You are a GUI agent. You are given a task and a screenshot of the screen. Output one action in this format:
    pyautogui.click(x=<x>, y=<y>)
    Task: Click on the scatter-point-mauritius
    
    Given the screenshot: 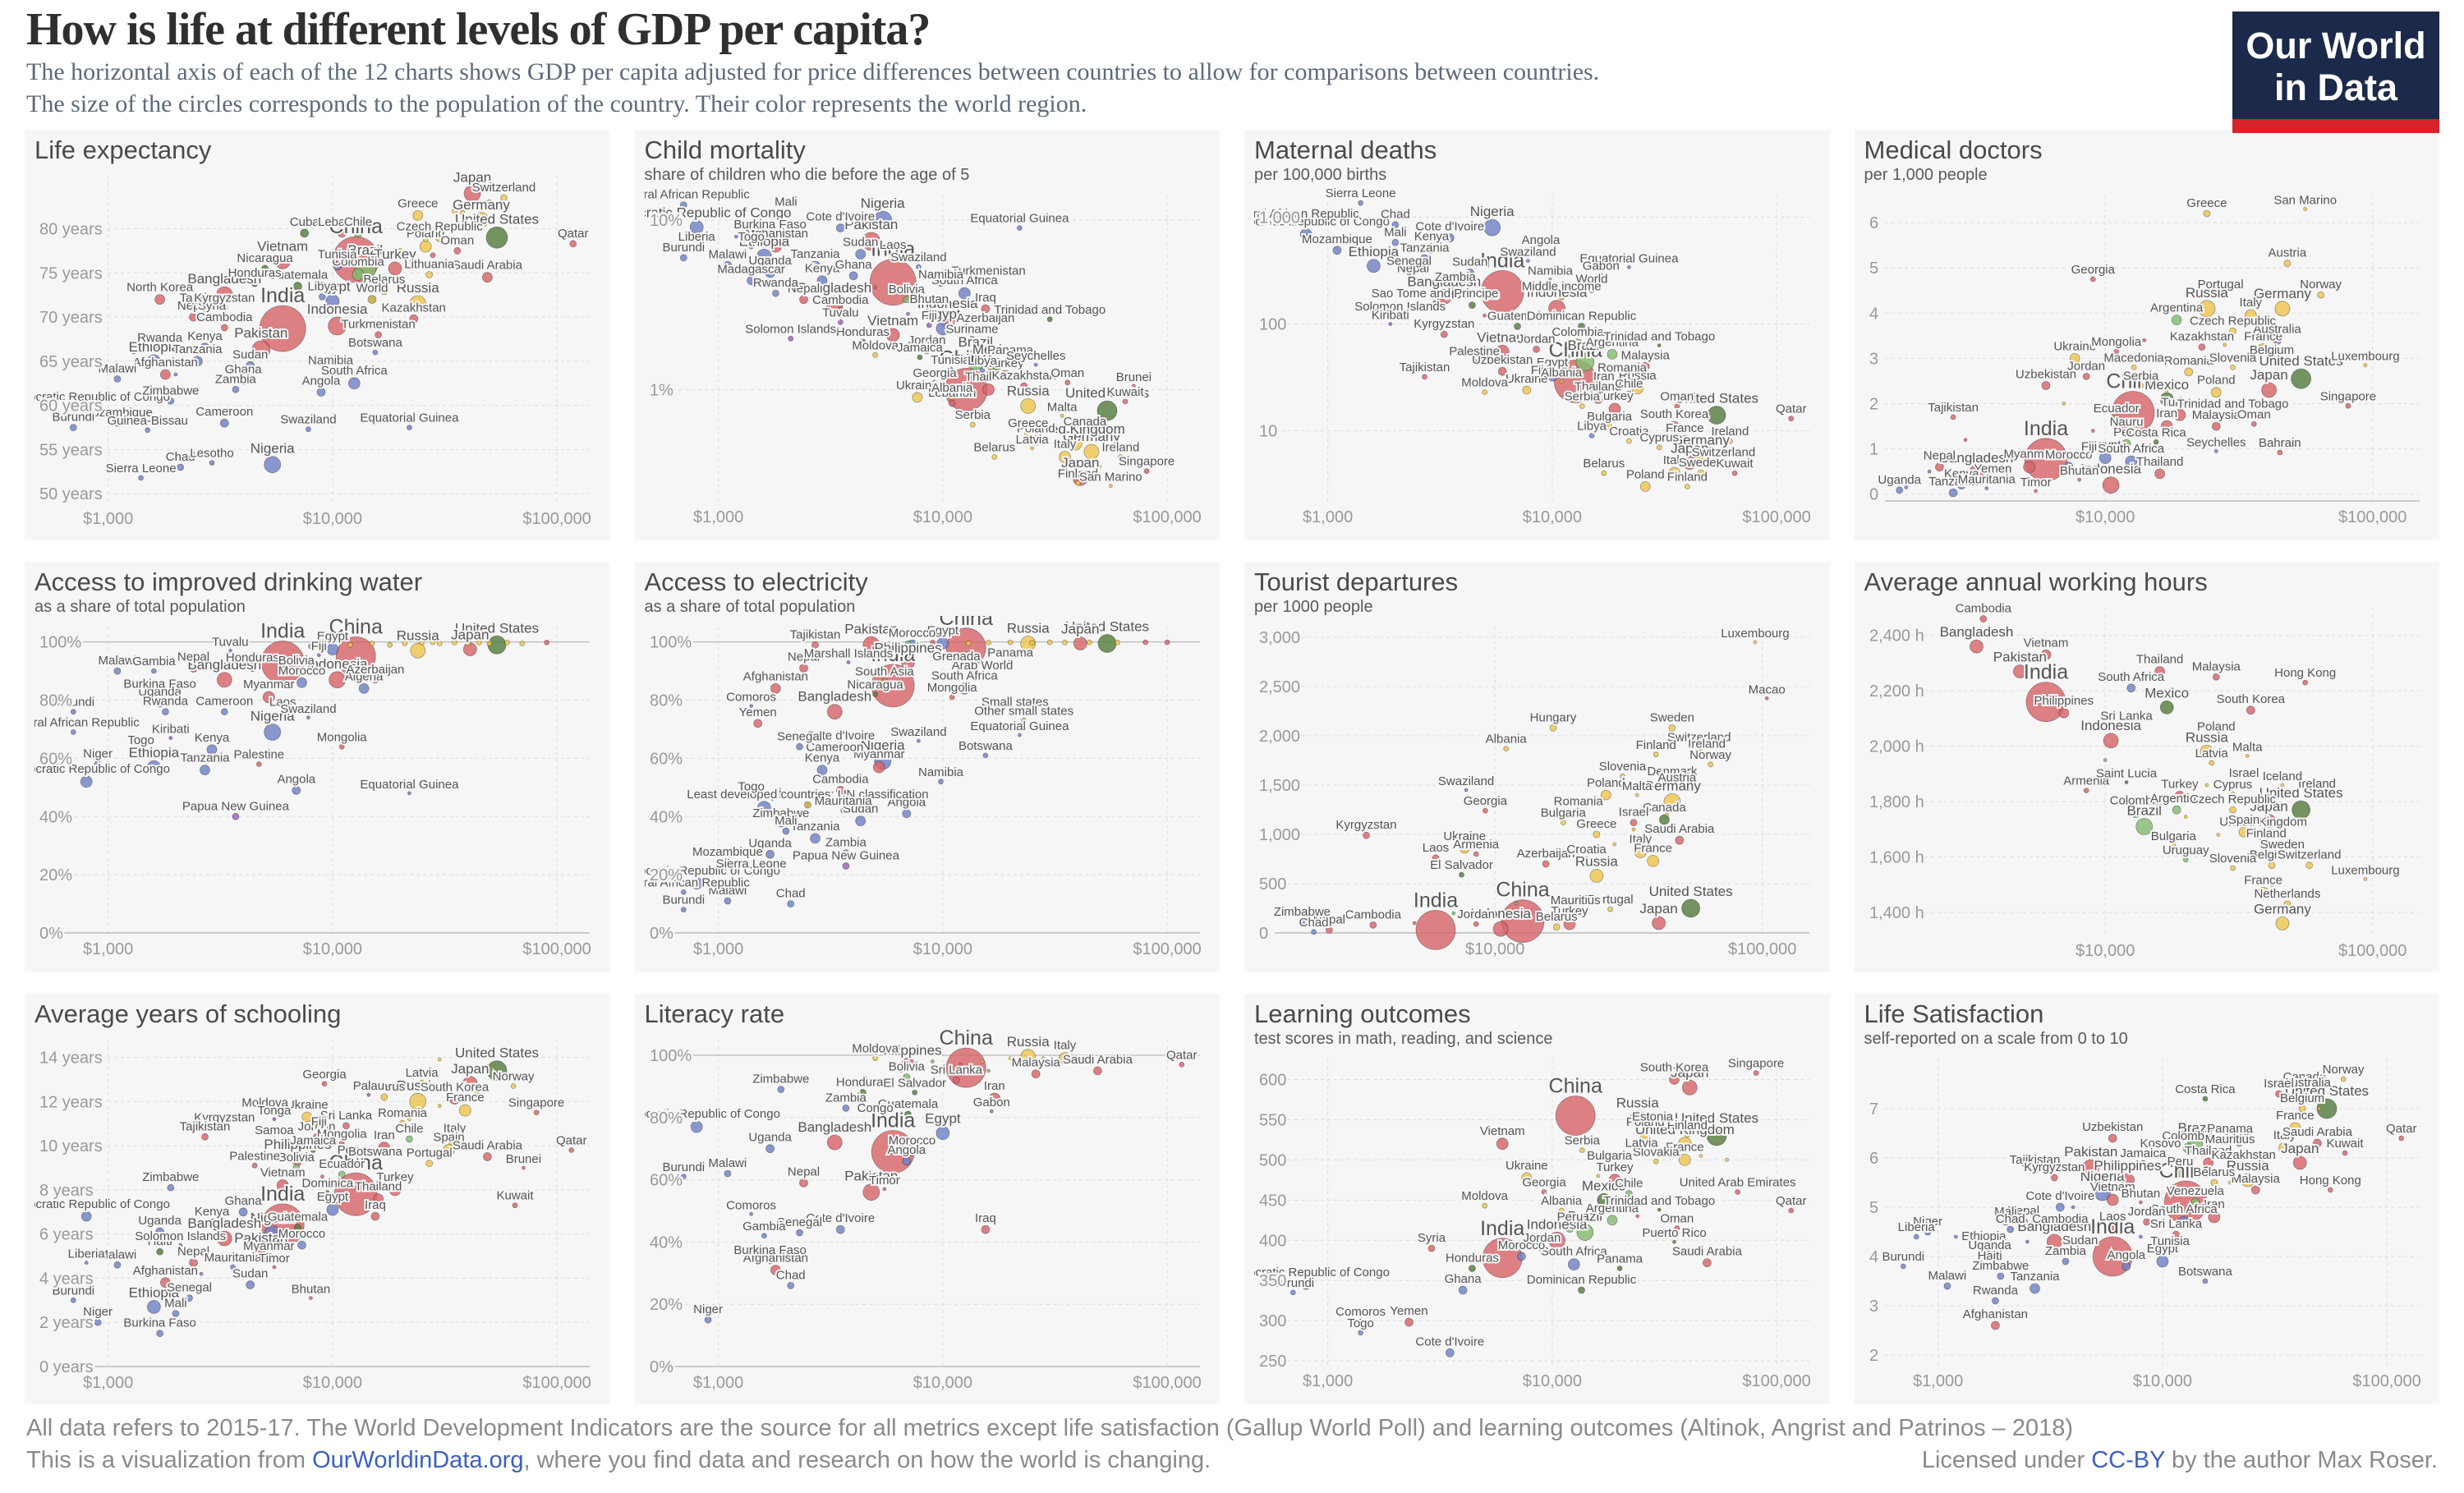 What is the action you would take?
    pyautogui.click(x=2229, y=1148)
    